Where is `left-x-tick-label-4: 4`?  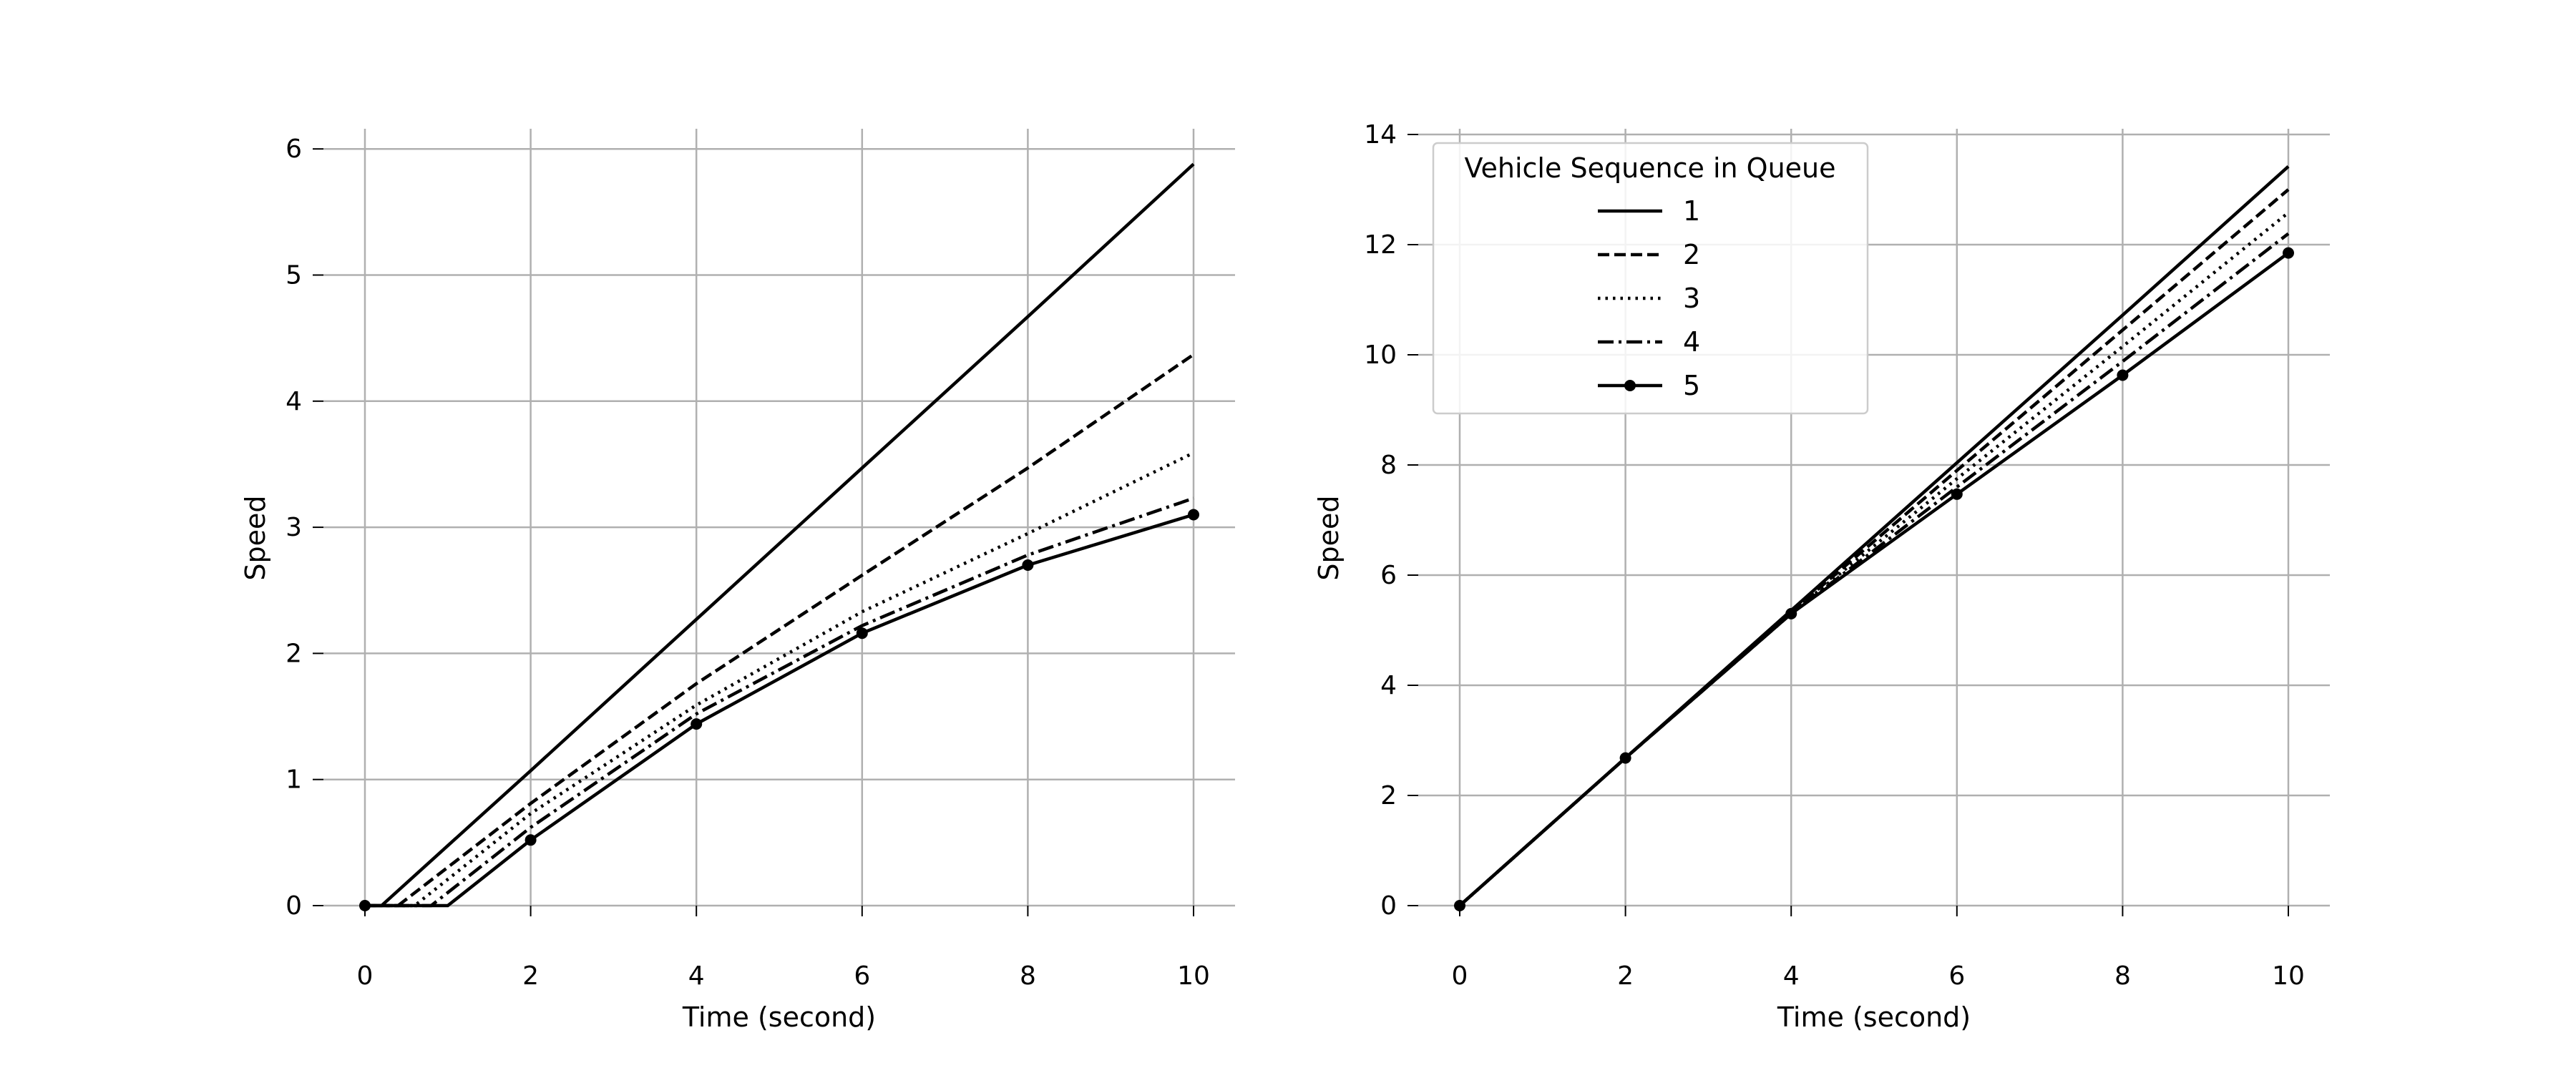 left-x-tick-label-4: 4 is located at coordinates (696, 976).